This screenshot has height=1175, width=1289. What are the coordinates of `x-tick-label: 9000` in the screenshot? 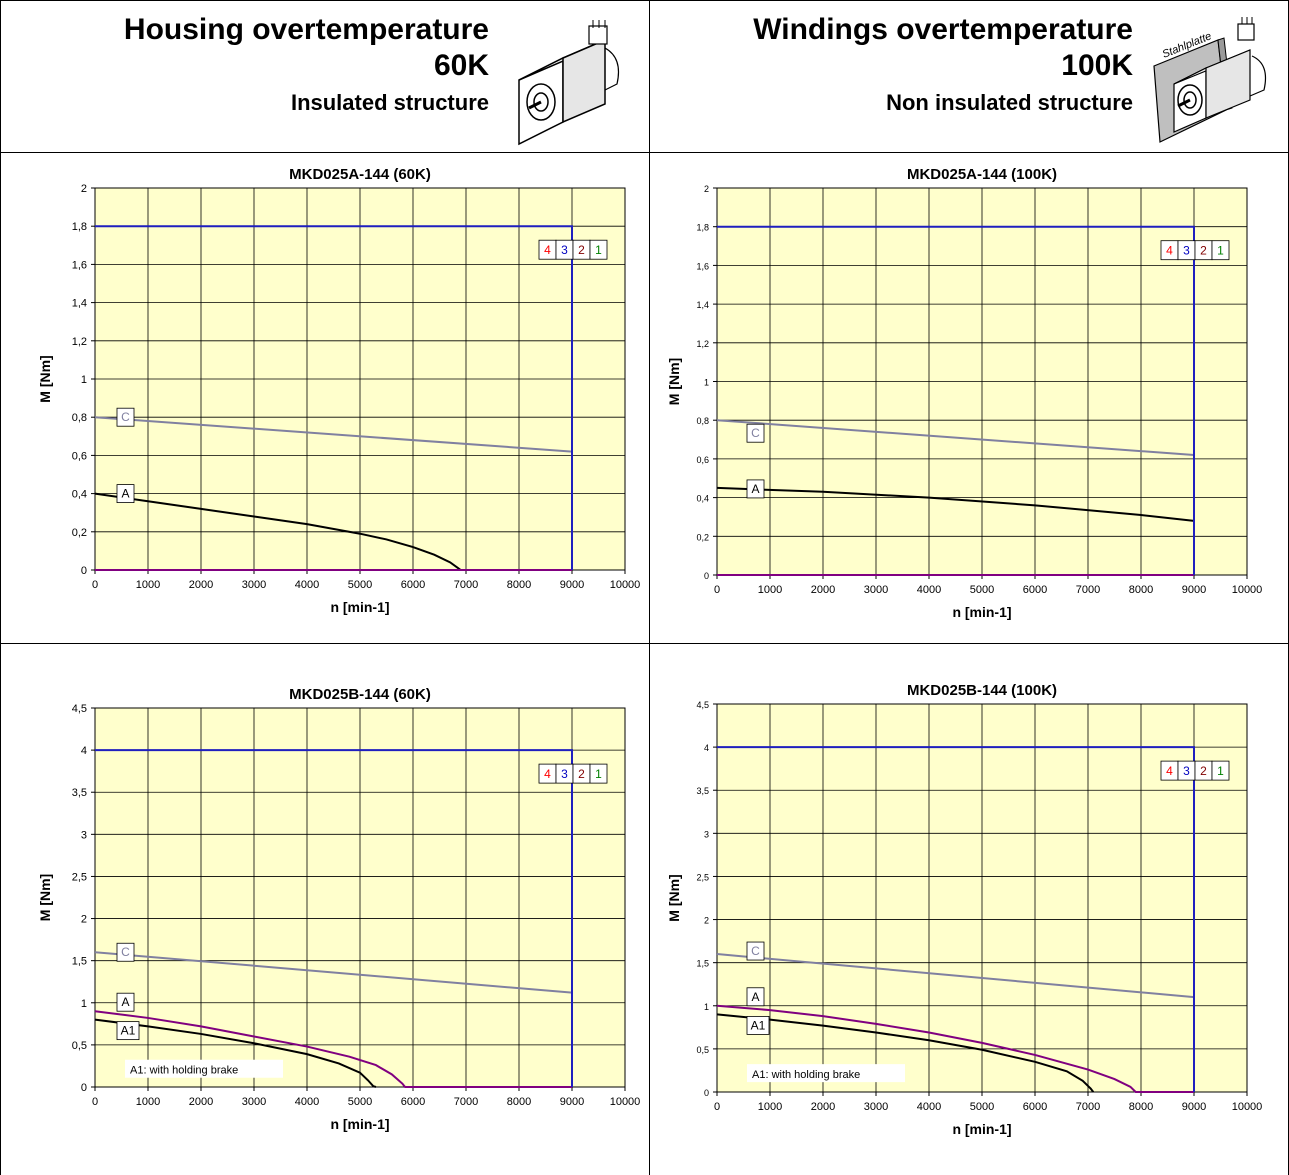 It's located at (572, 1102).